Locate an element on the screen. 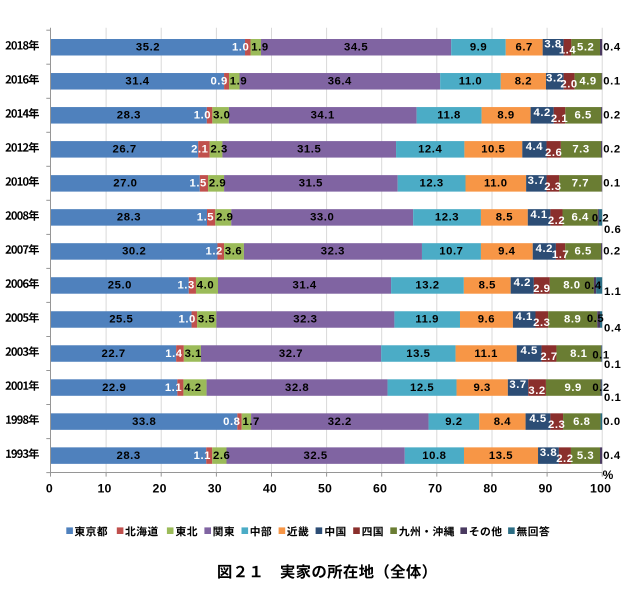 The height and width of the screenshot is (598, 623). svg-text: 0.9 is located at coordinates (218, 82).